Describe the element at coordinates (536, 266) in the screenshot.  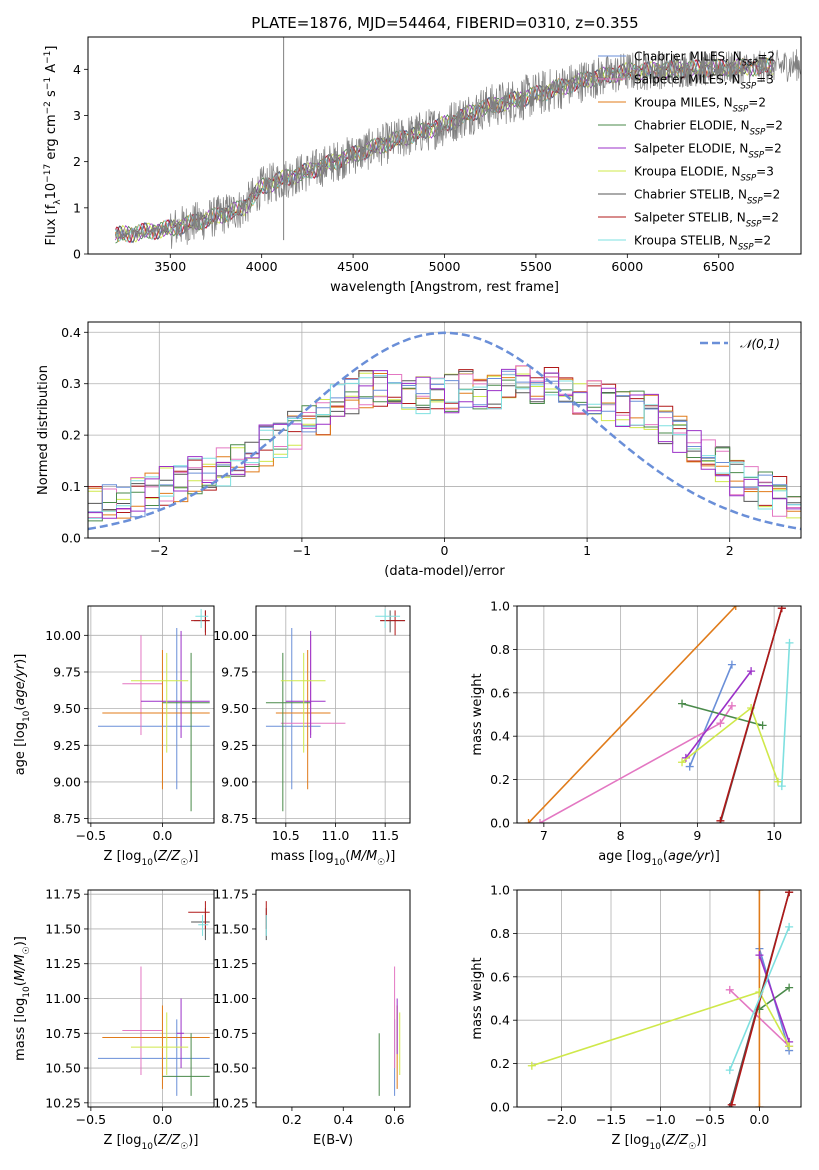
I see `x-tick-label: 5500` at that location.